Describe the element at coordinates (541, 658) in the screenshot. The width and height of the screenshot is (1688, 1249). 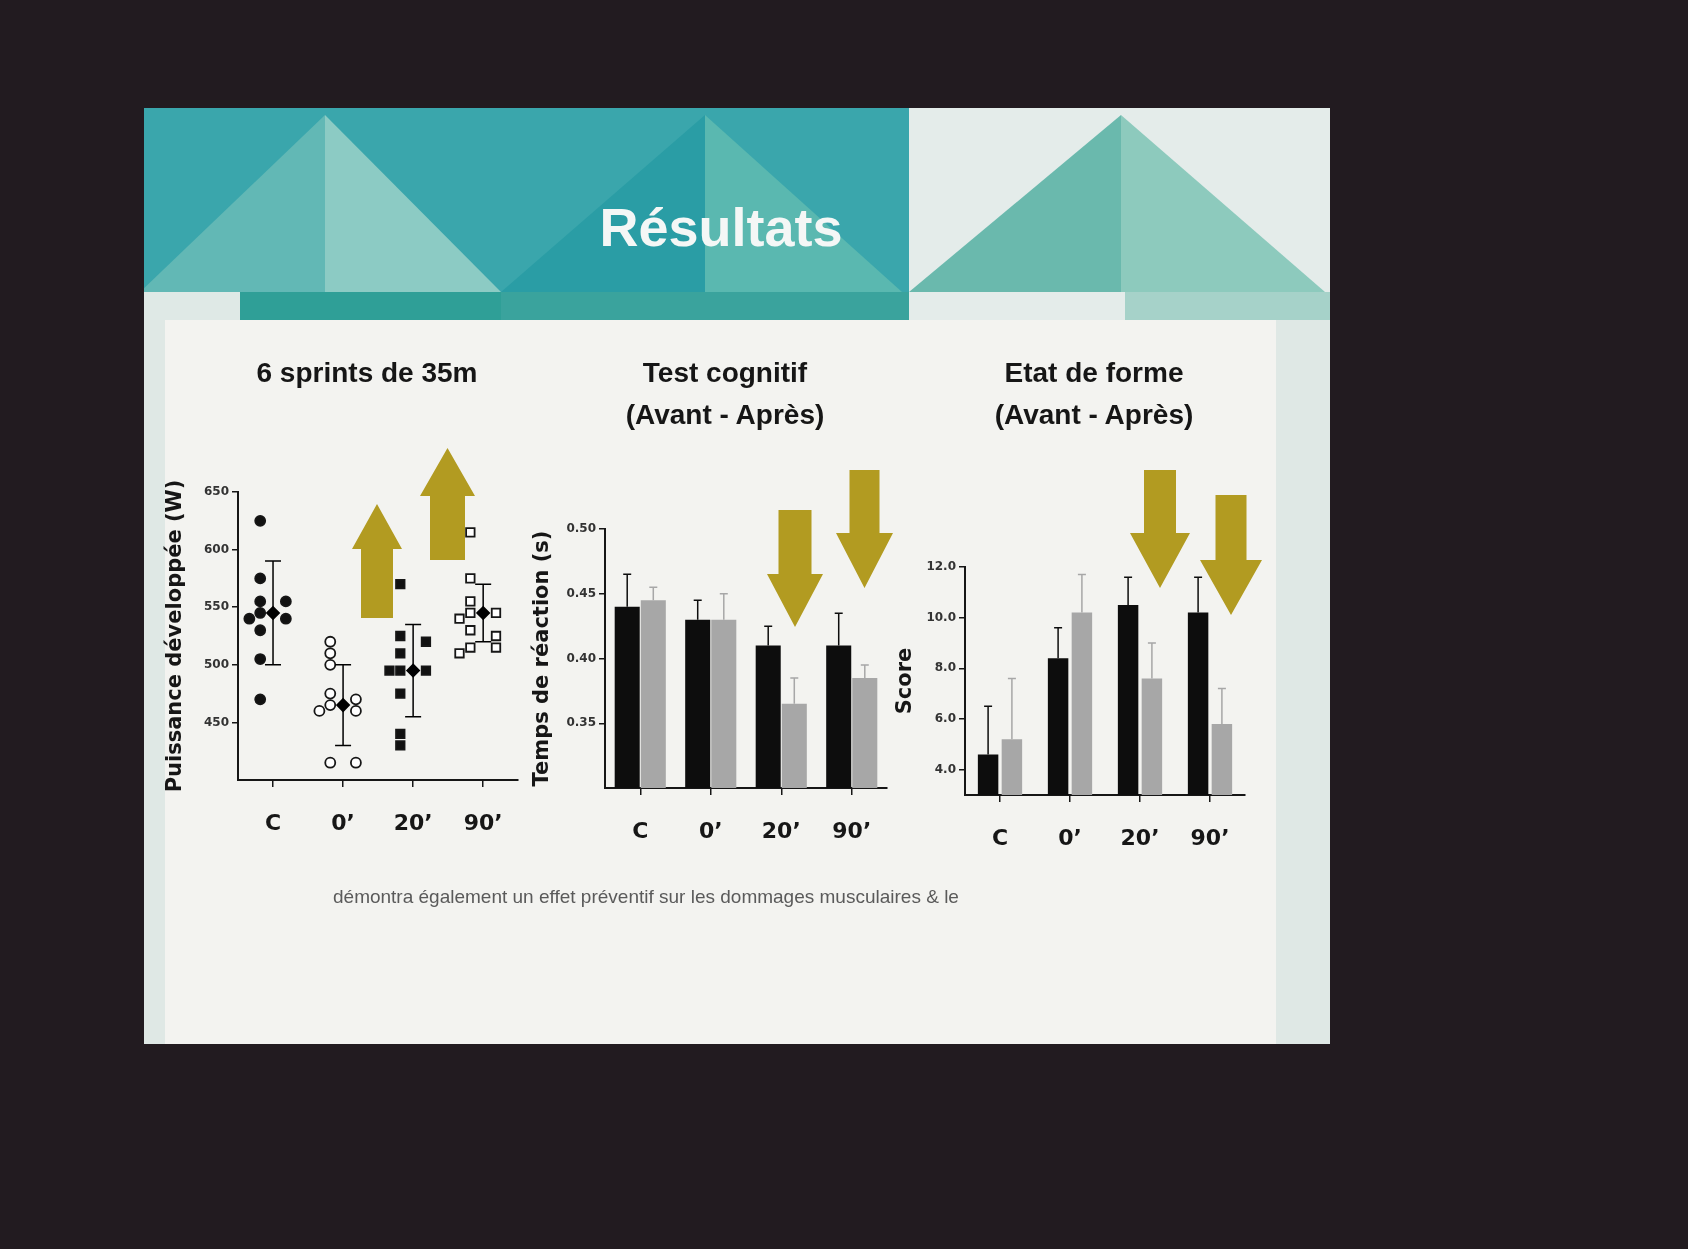
I see `y-axis-title: Temps de réaction (s)` at that location.